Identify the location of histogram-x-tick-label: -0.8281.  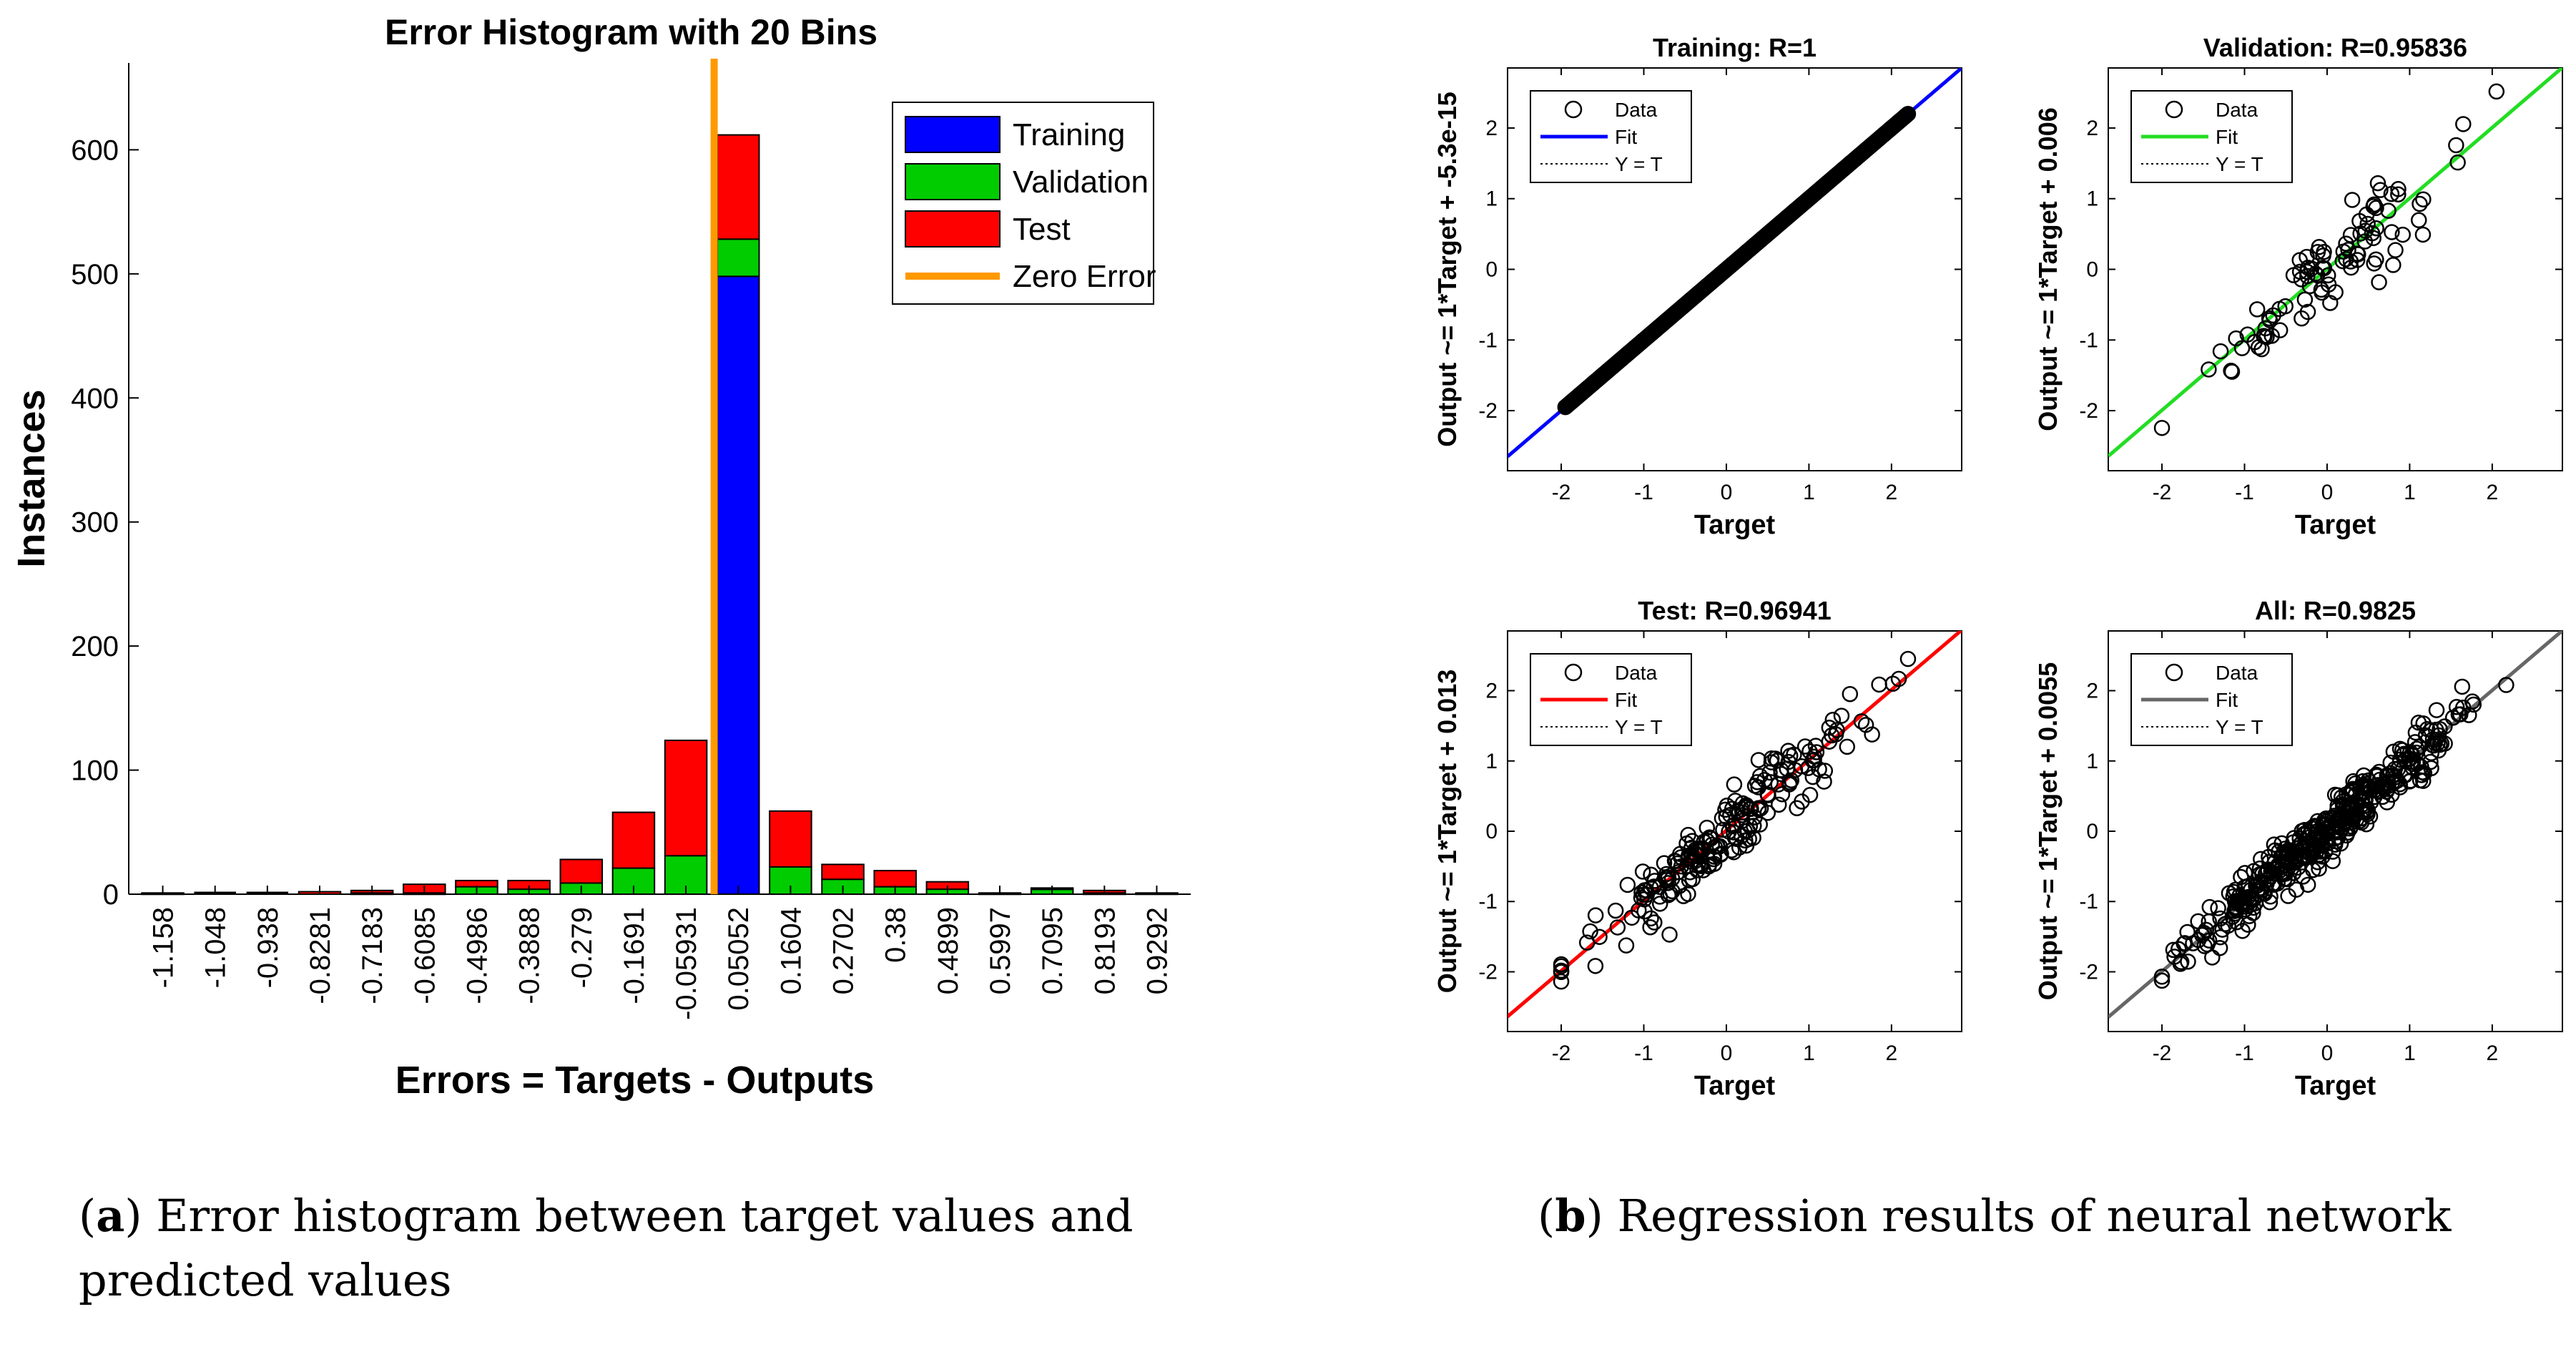
(321, 956).